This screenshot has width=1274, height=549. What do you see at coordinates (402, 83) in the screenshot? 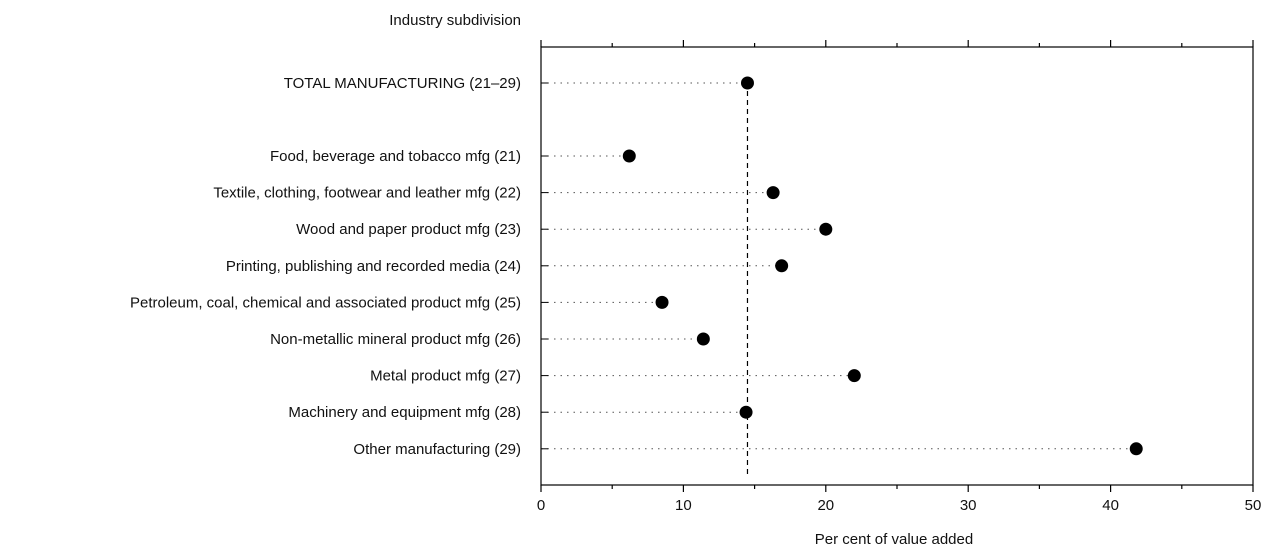
I see `category-label: TOTAL MANUFACTURING (21–29)` at bounding box center [402, 83].